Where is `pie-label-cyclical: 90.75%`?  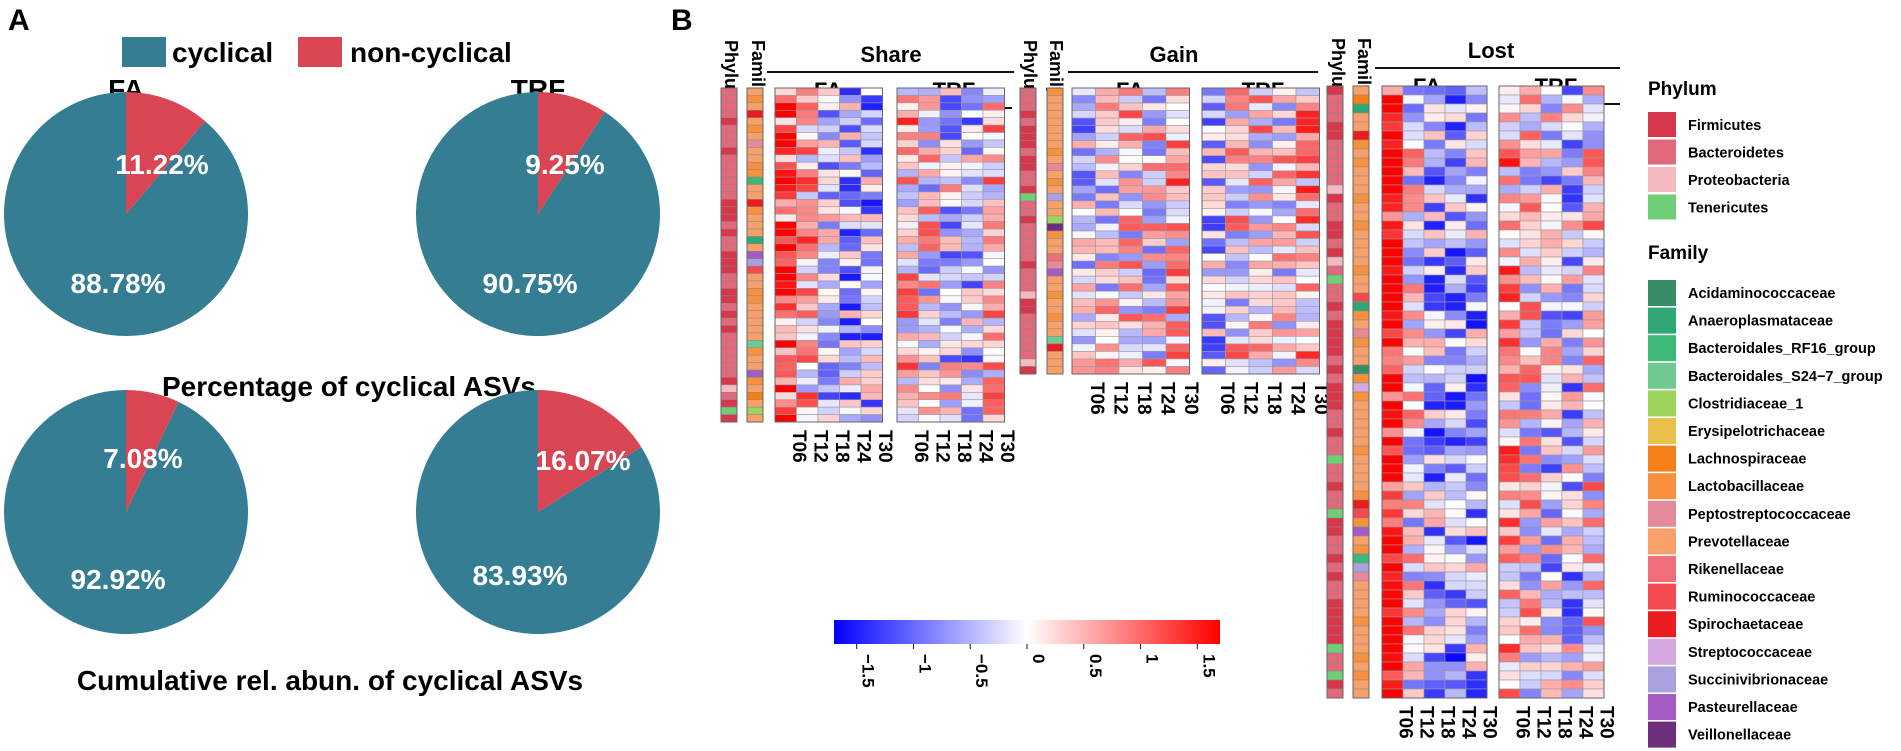
pie-label-cyclical: 90.75% is located at coordinates (530, 283).